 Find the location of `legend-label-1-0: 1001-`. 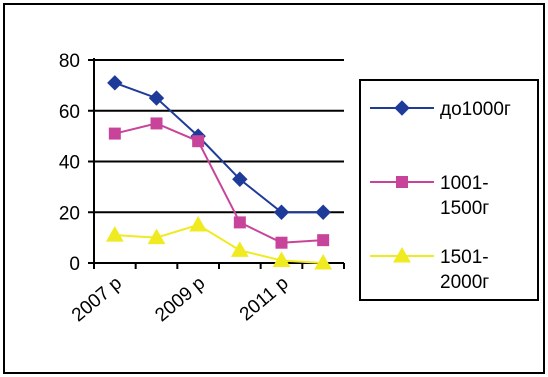

legend-label-1-0: 1001- is located at coordinates (464, 183).